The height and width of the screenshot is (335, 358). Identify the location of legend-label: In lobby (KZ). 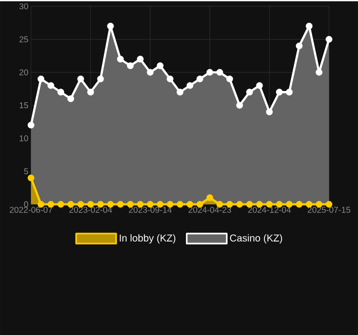
(148, 239).